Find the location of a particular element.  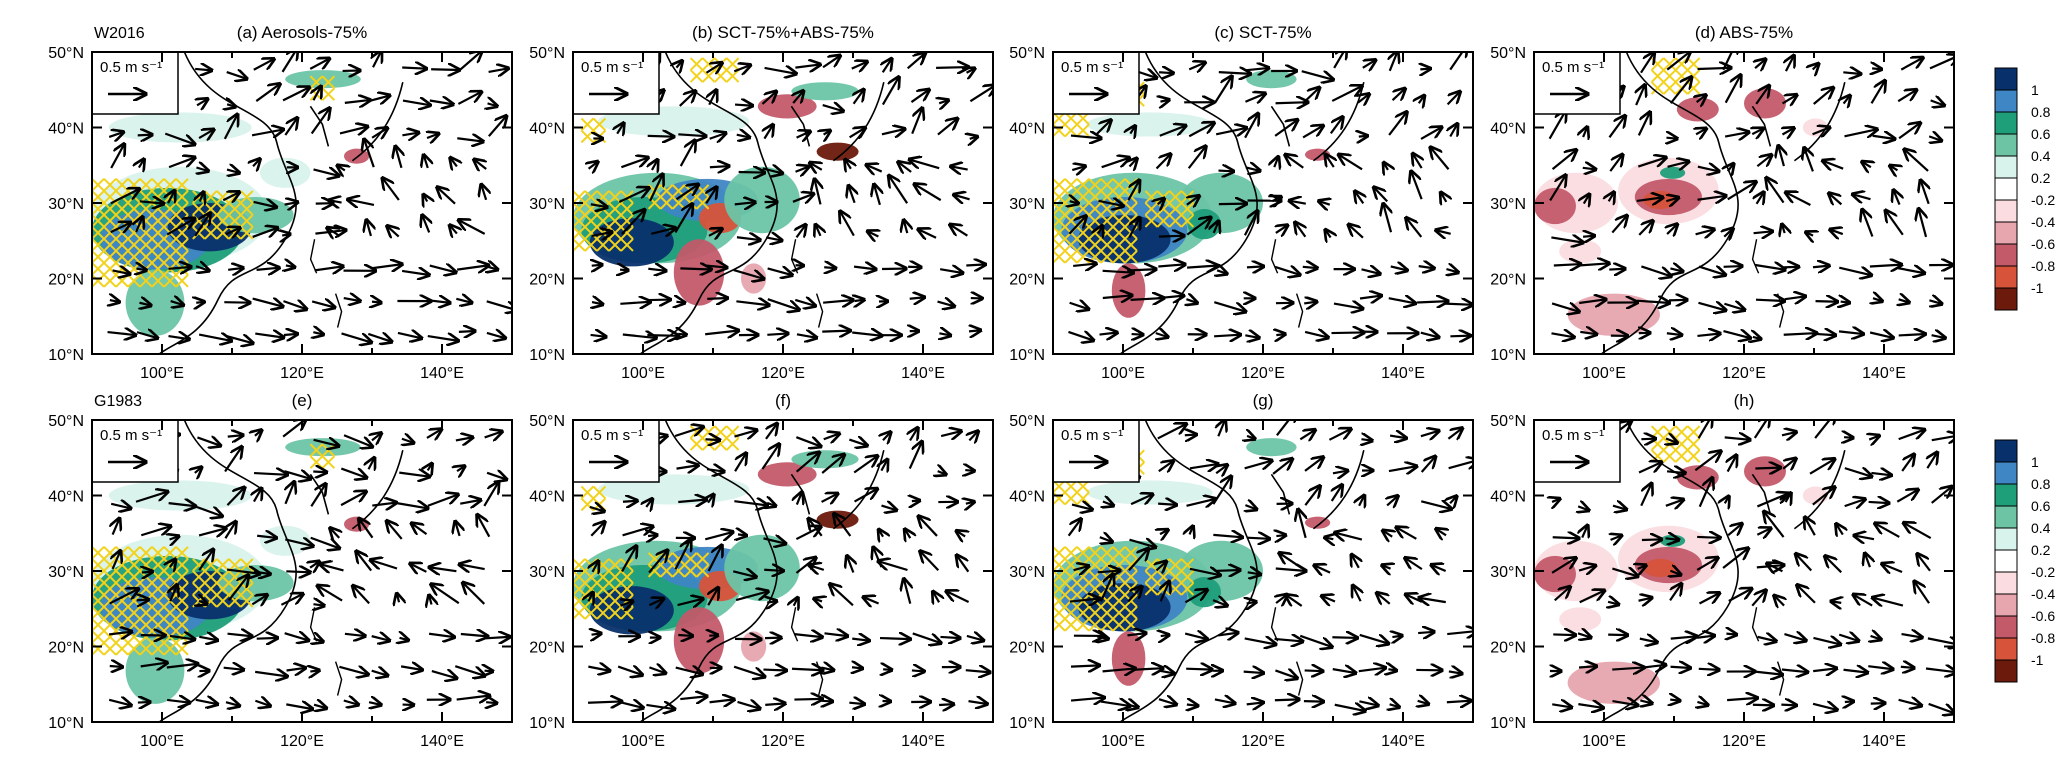

y-tick-label-hidden: 20°N is located at coordinates (1508, 280).